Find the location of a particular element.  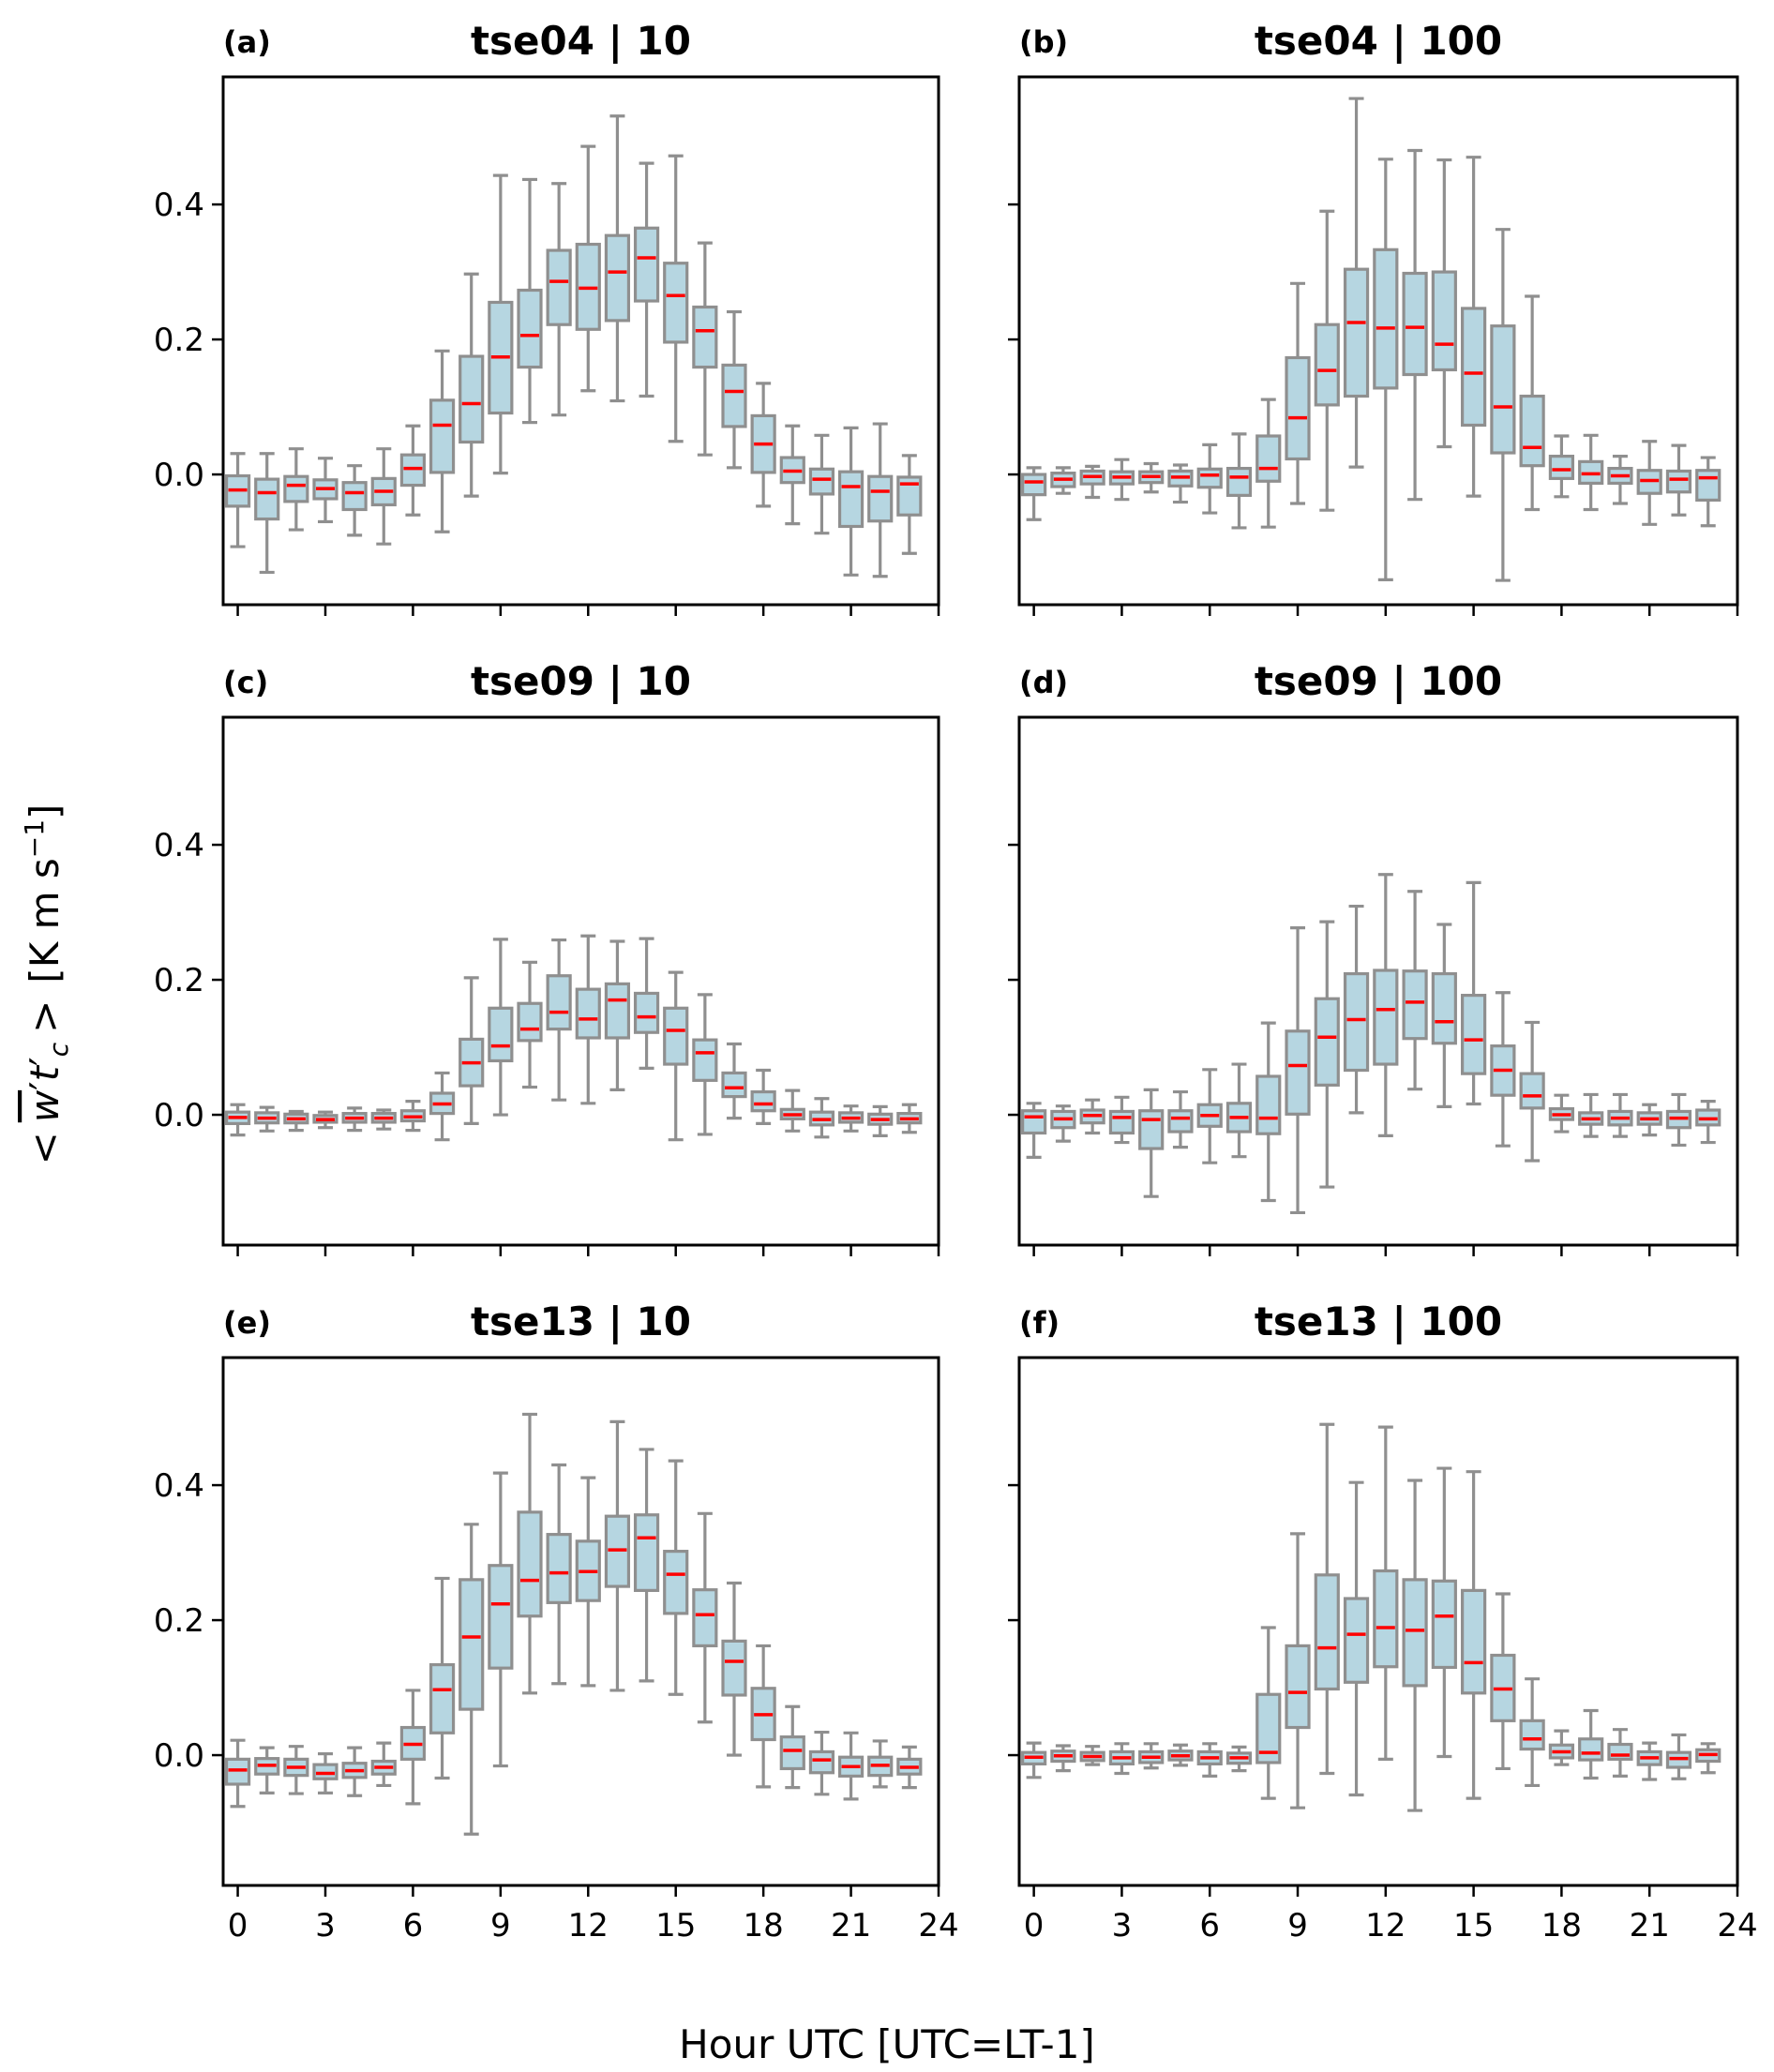

panel-a: (a) tse04 | 10 0.0 0.2 0.4 is located at coordinates (547, 317).